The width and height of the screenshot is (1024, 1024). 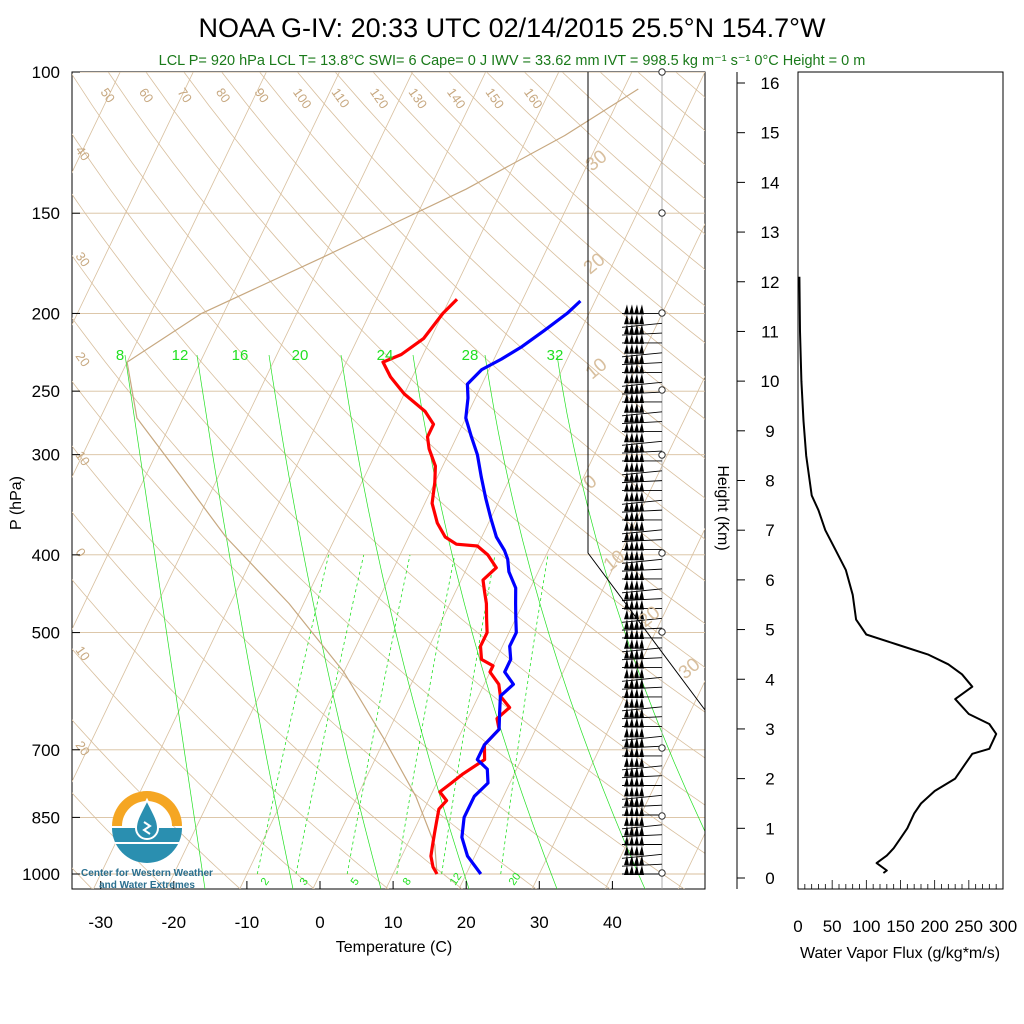 What do you see at coordinates (83, 458) in the screenshot?
I see `adiabat-label-left: 10` at bounding box center [83, 458].